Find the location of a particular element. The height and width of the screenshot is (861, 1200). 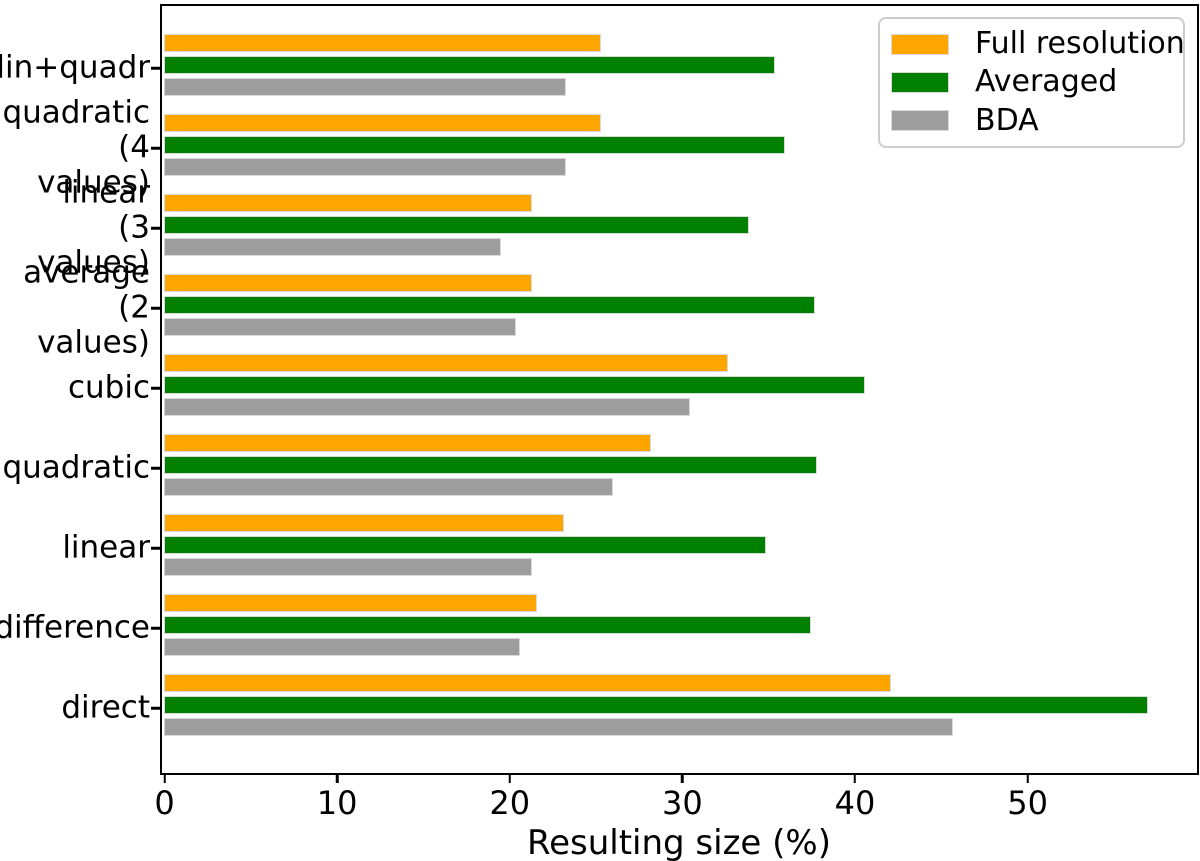

y-category-label: lin+quadr is located at coordinates (75, 67).